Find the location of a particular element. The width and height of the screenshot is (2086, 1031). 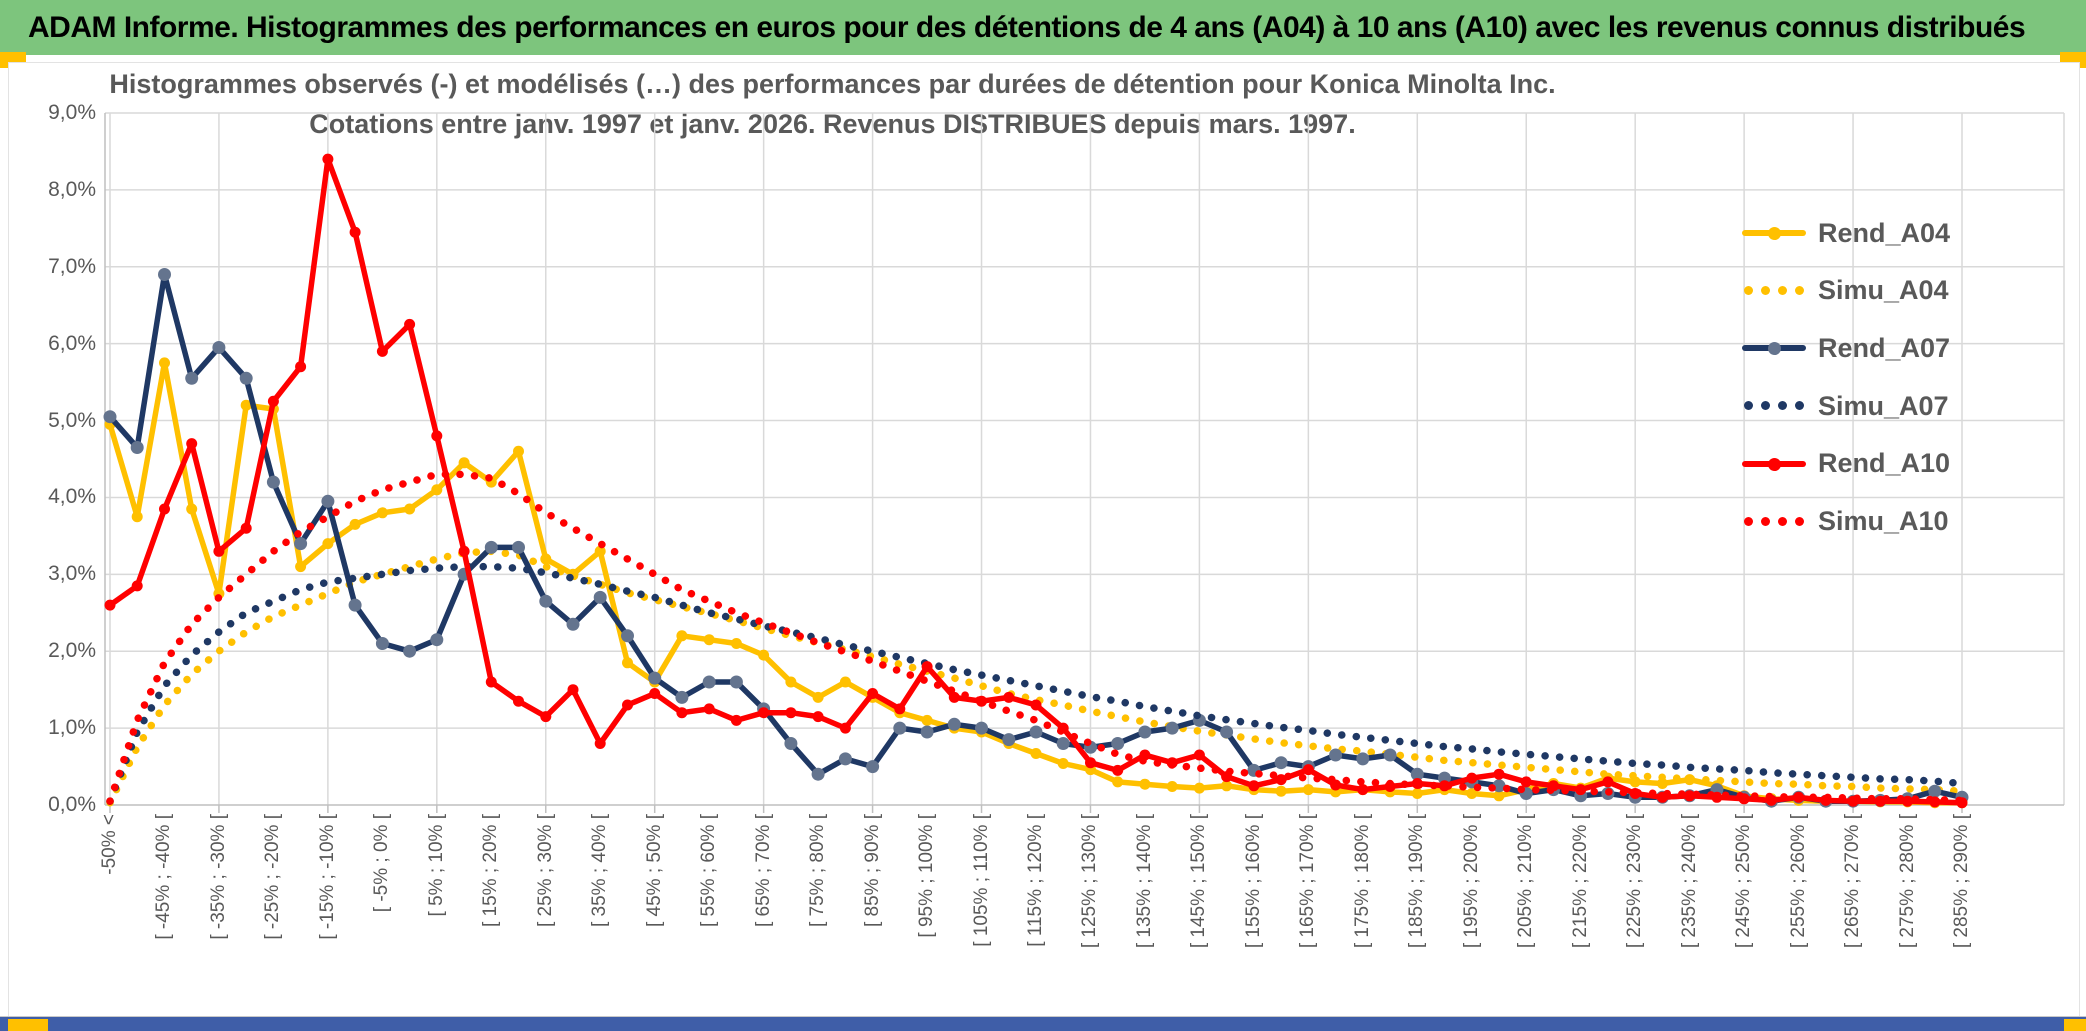

legend-item-Rend_A10: Rend_A10 is located at coordinates (1846, 464).